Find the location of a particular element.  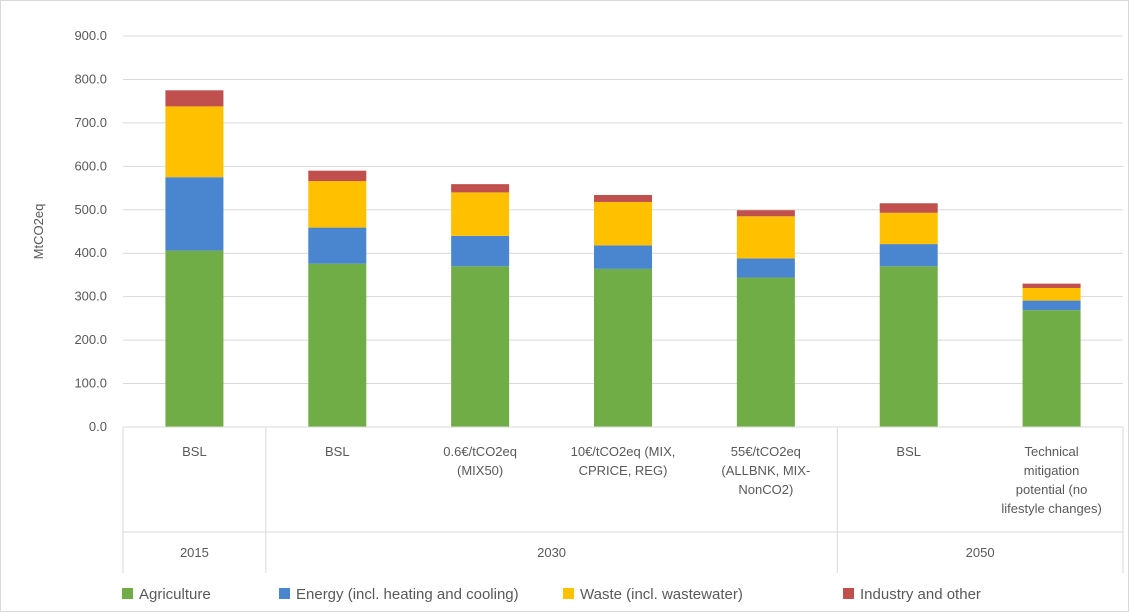

legend-label: Waste (incl. wastewater) is located at coordinates (661, 594).